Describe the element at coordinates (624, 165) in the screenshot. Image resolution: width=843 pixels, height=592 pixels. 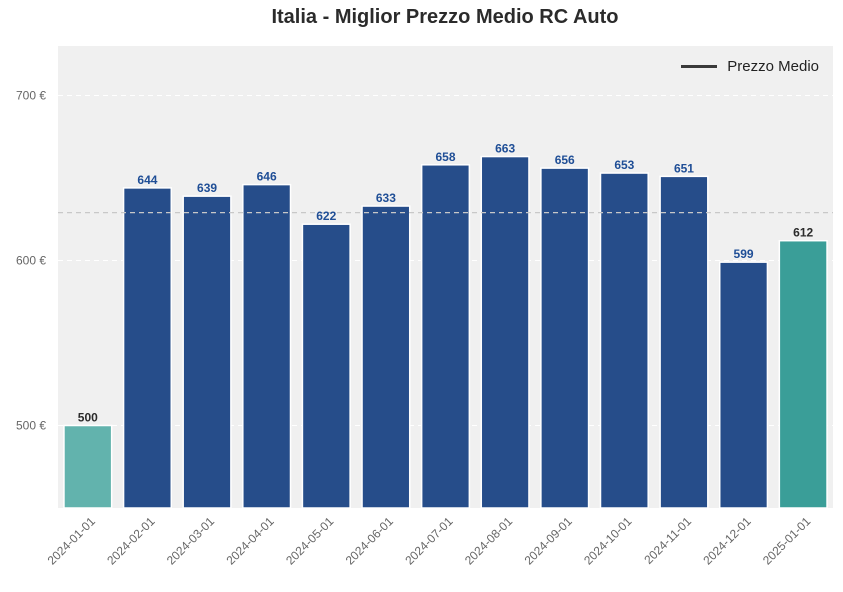
I see `data-label: 653` at that location.